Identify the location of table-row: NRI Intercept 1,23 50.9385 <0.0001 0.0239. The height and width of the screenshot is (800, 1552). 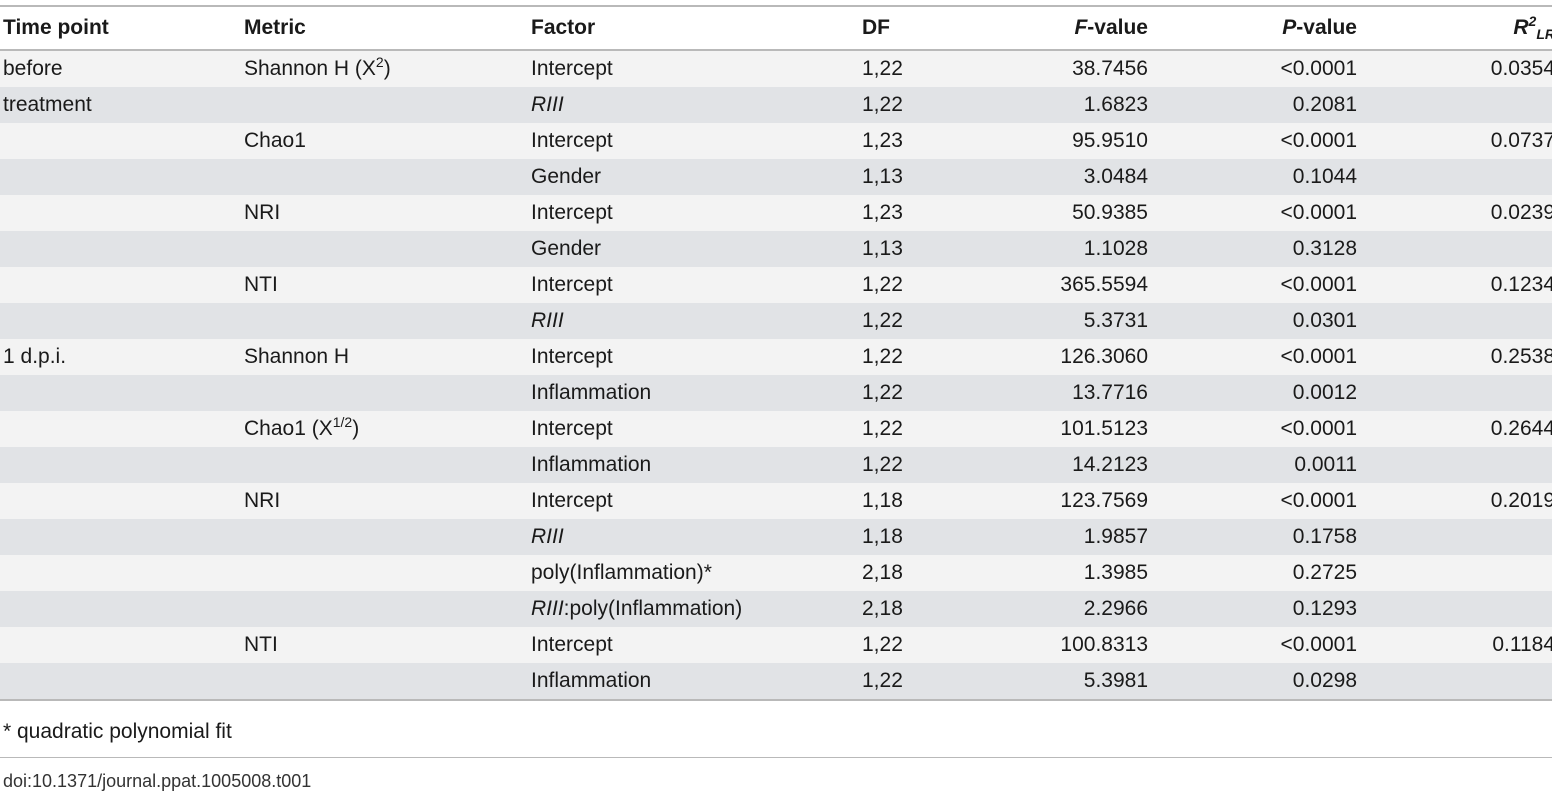
(776, 213).